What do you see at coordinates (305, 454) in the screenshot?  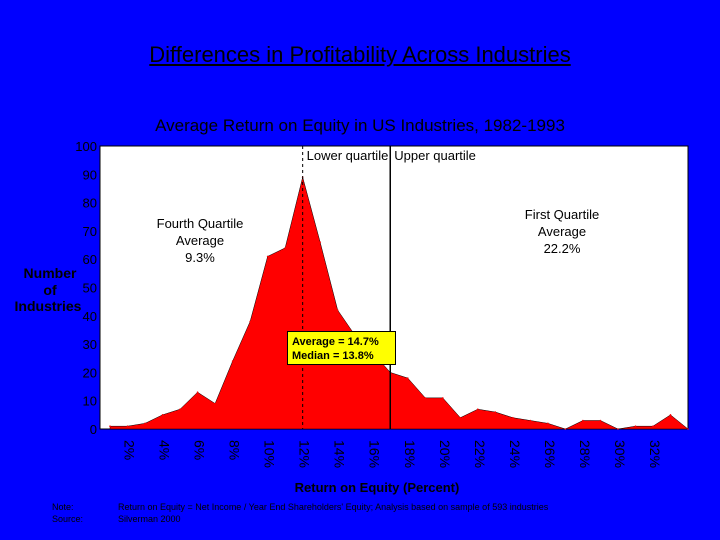 I see `x-tick-label: 12%` at bounding box center [305, 454].